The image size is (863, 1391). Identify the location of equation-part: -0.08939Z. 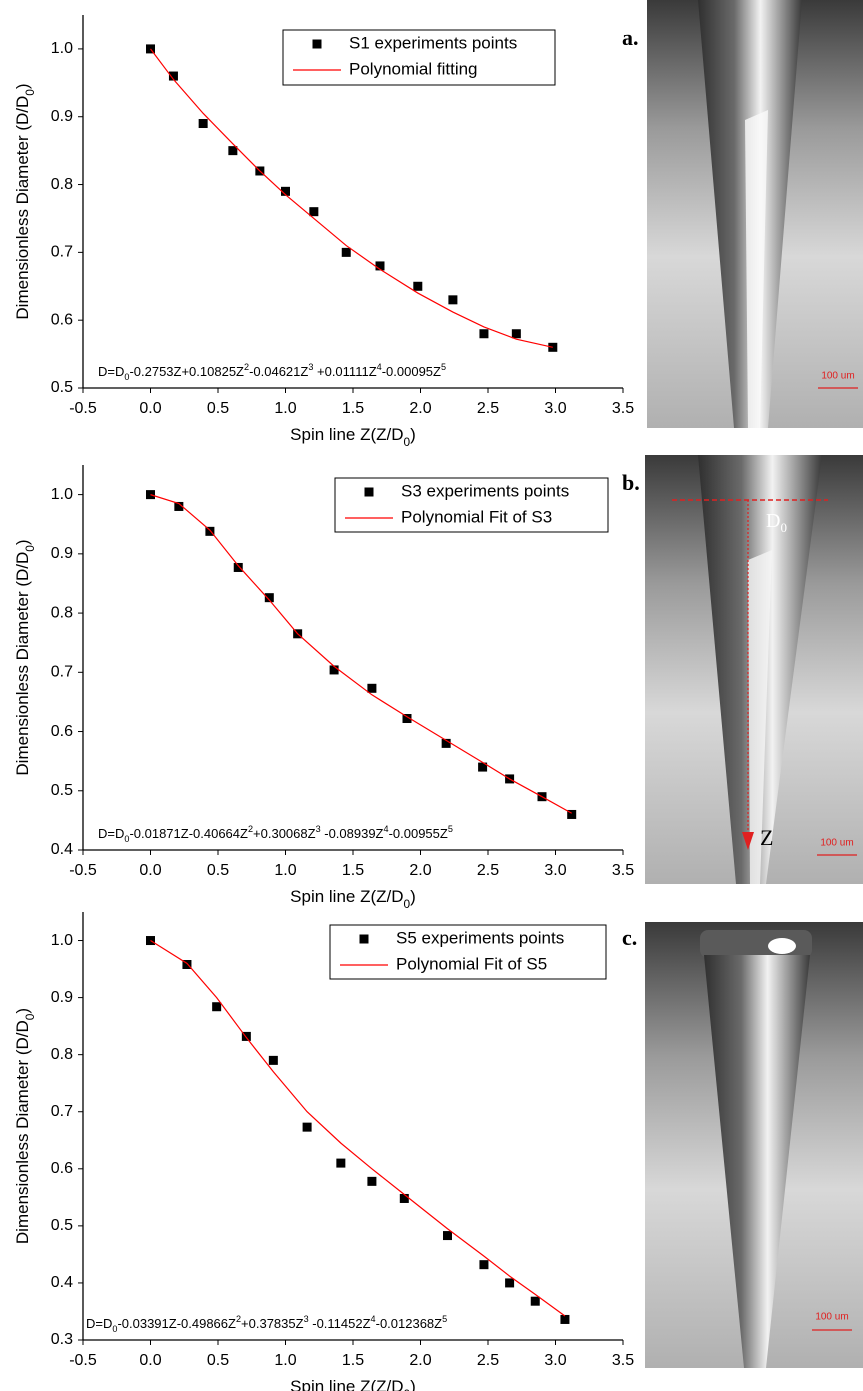
(352, 833).